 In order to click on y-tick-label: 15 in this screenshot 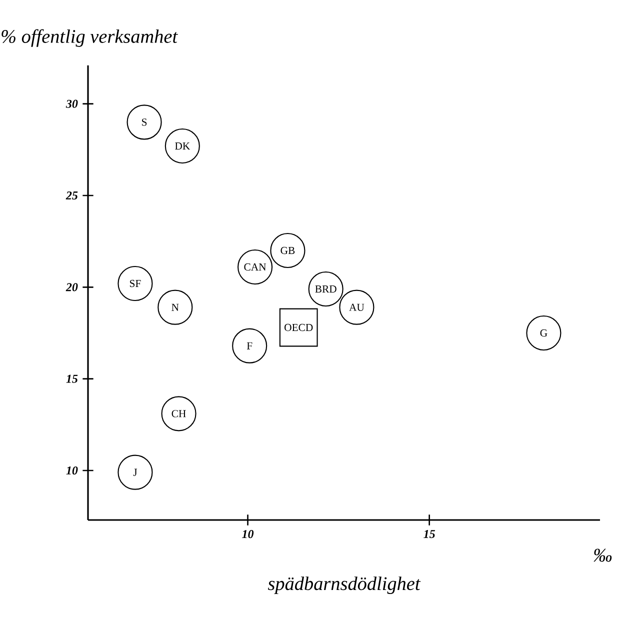, I will do `click(72, 378)`.